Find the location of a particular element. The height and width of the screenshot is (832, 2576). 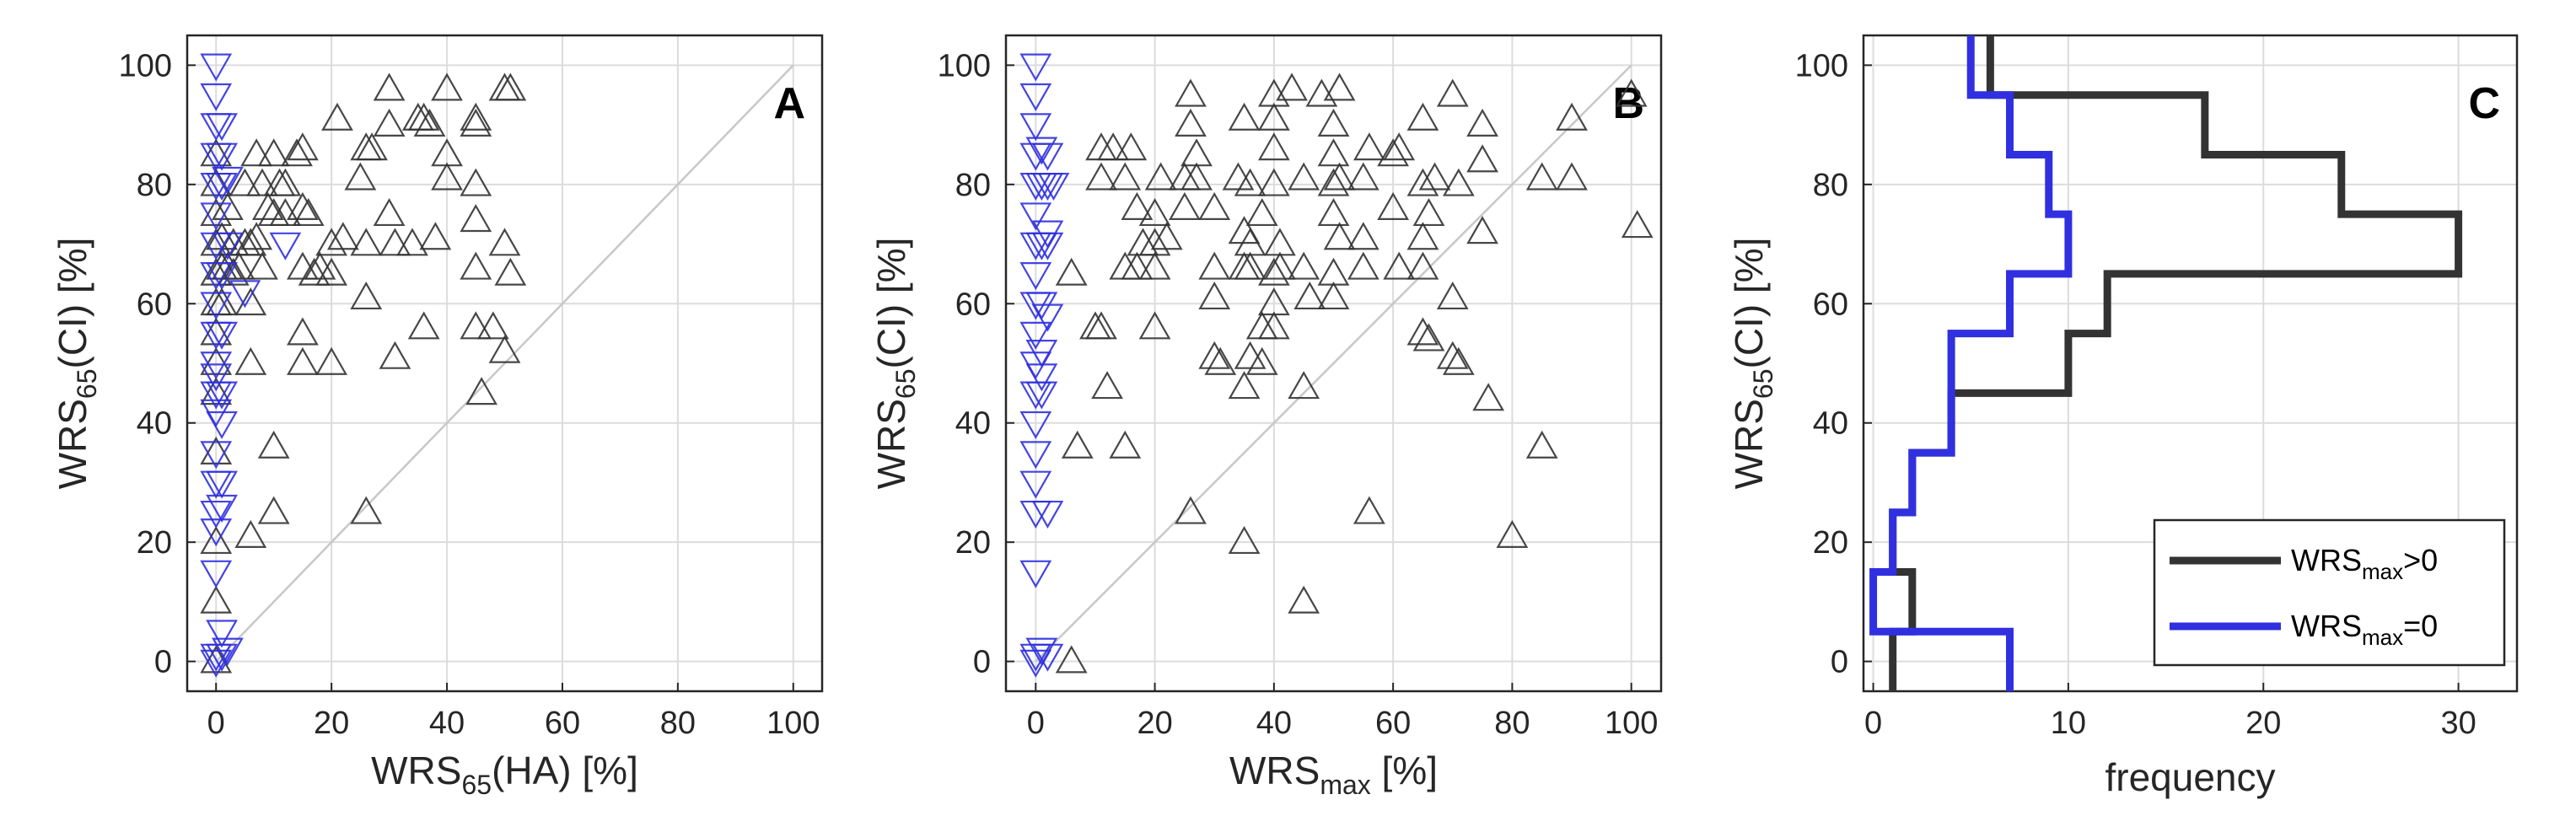

y-axis-label: WRS65(CI) [%] is located at coordinates (76, 364).